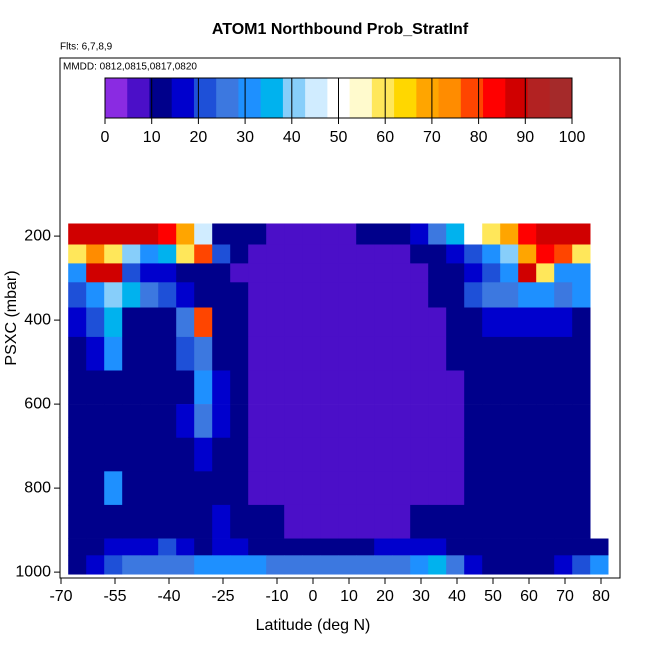 The image size is (650, 650). Describe the element at coordinates (385, 596) in the screenshot. I see `x-tick-label: 20` at that location.